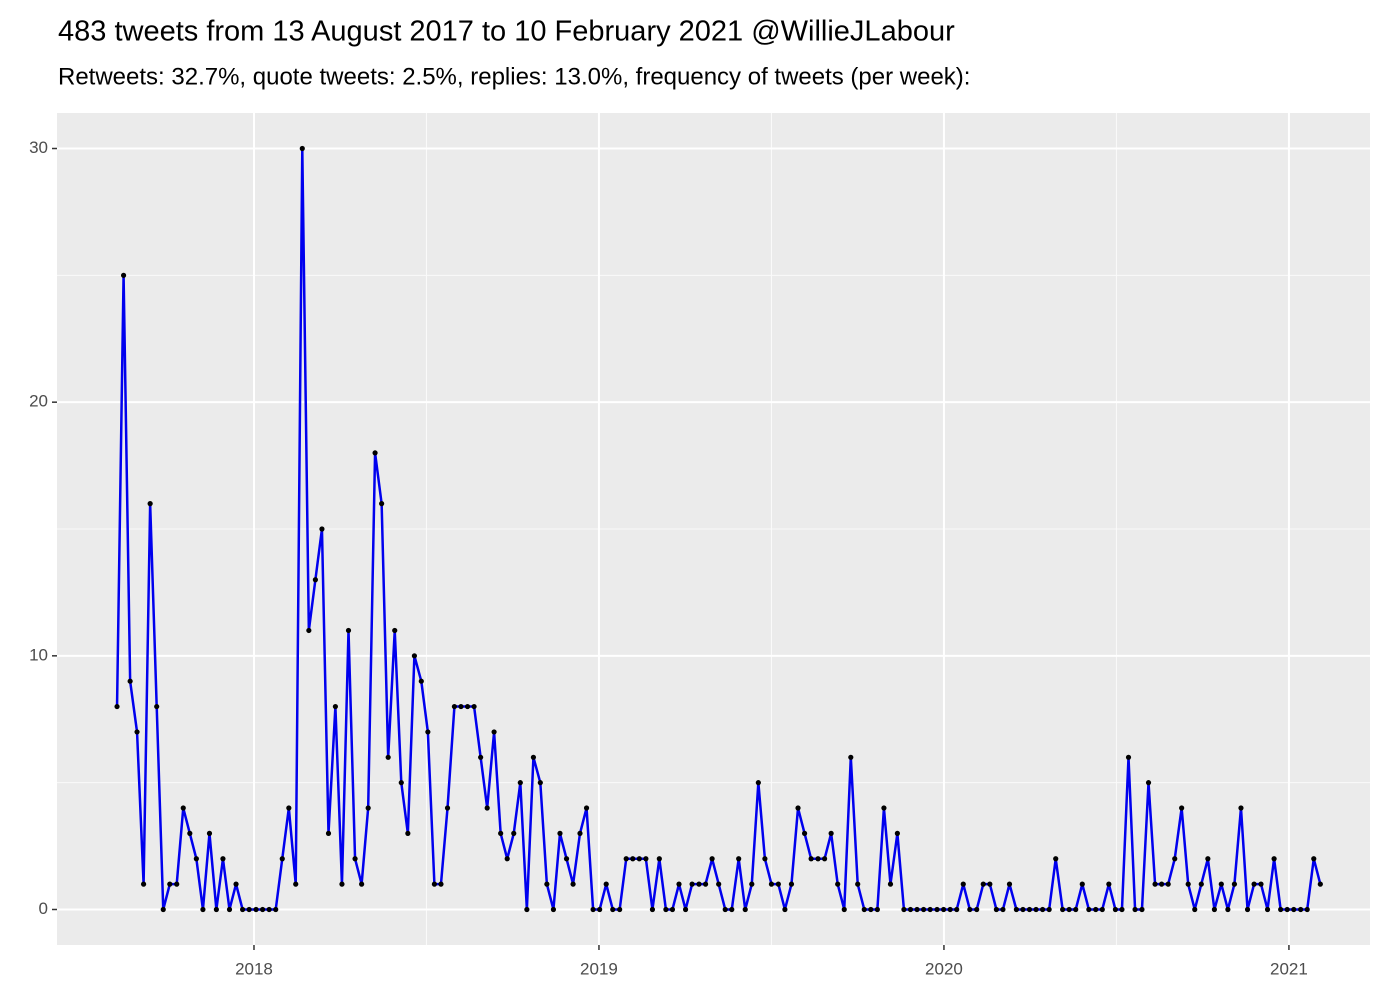 Image resolution: width=1400 pixels, height=1000 pixels. I want to click on x-tick-label: 2018, so click(254, 968).